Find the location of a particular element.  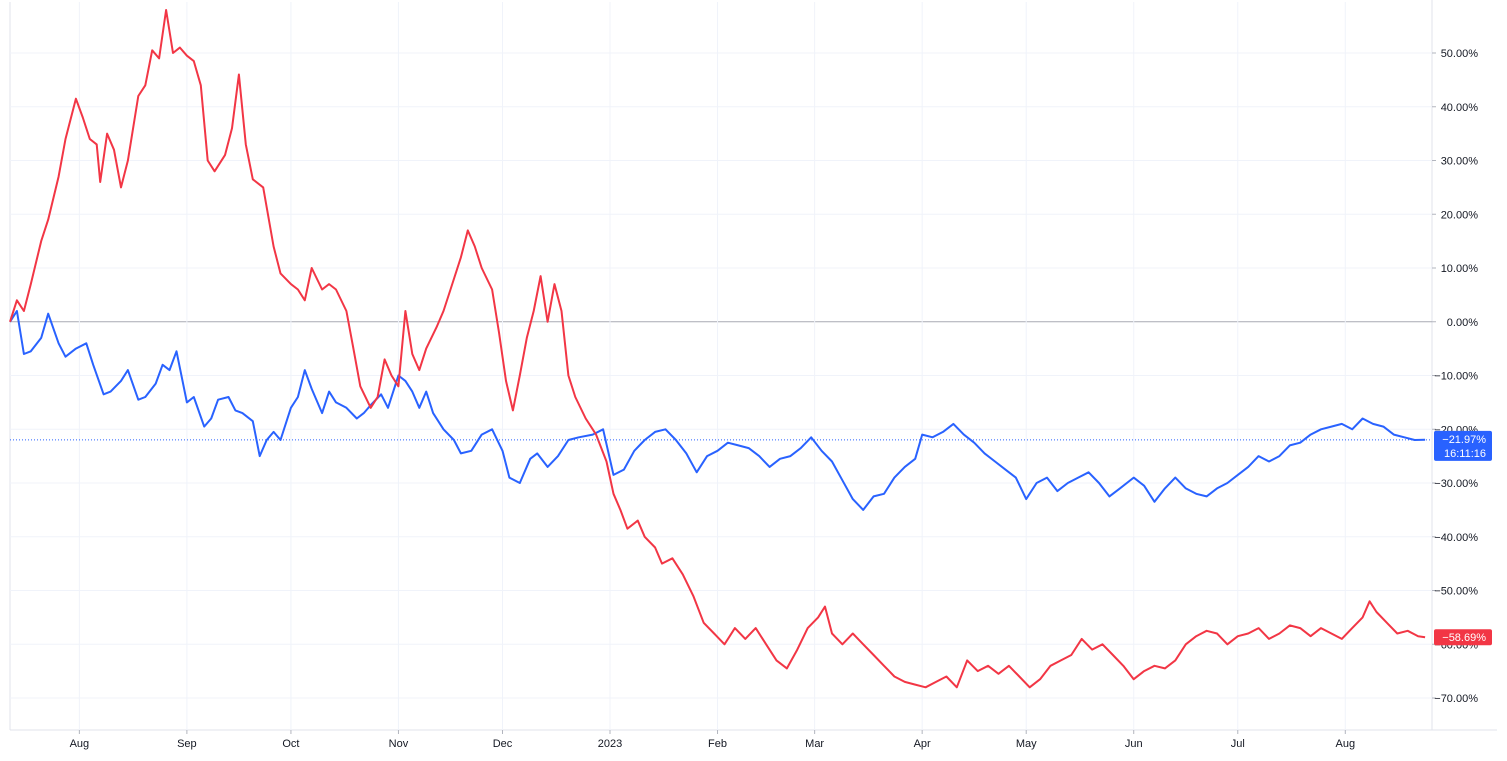

last-value-label: −58.69% is located at coordinates (1464, 638).